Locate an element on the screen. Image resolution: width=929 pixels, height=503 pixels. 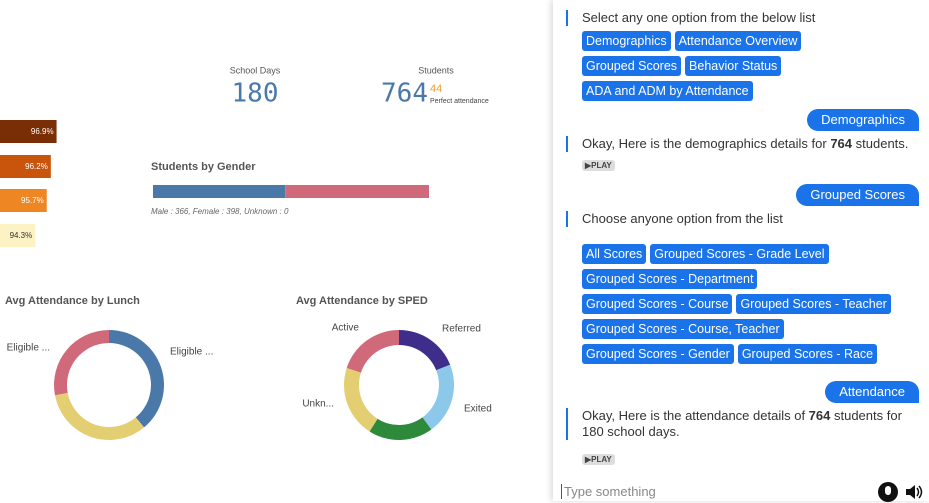
text-part: students for 180 school days. is located at coordinates (742, 423).